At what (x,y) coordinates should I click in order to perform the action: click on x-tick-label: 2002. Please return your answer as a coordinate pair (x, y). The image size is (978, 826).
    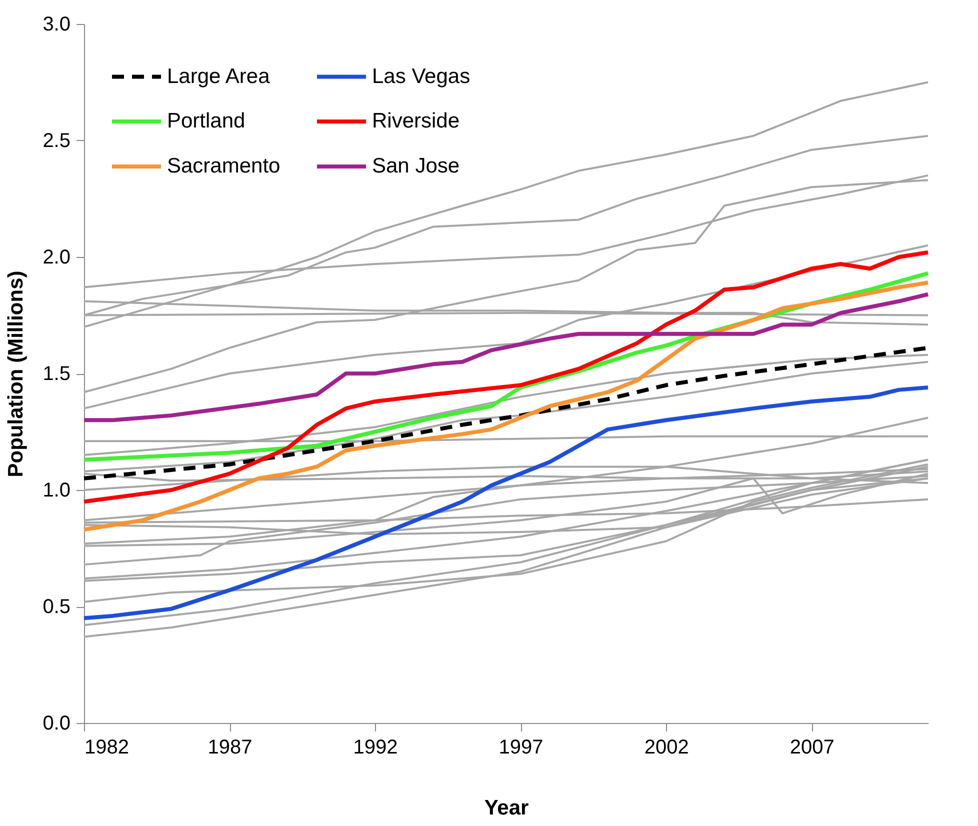
    Looking at the image, I should click on (666, 747).